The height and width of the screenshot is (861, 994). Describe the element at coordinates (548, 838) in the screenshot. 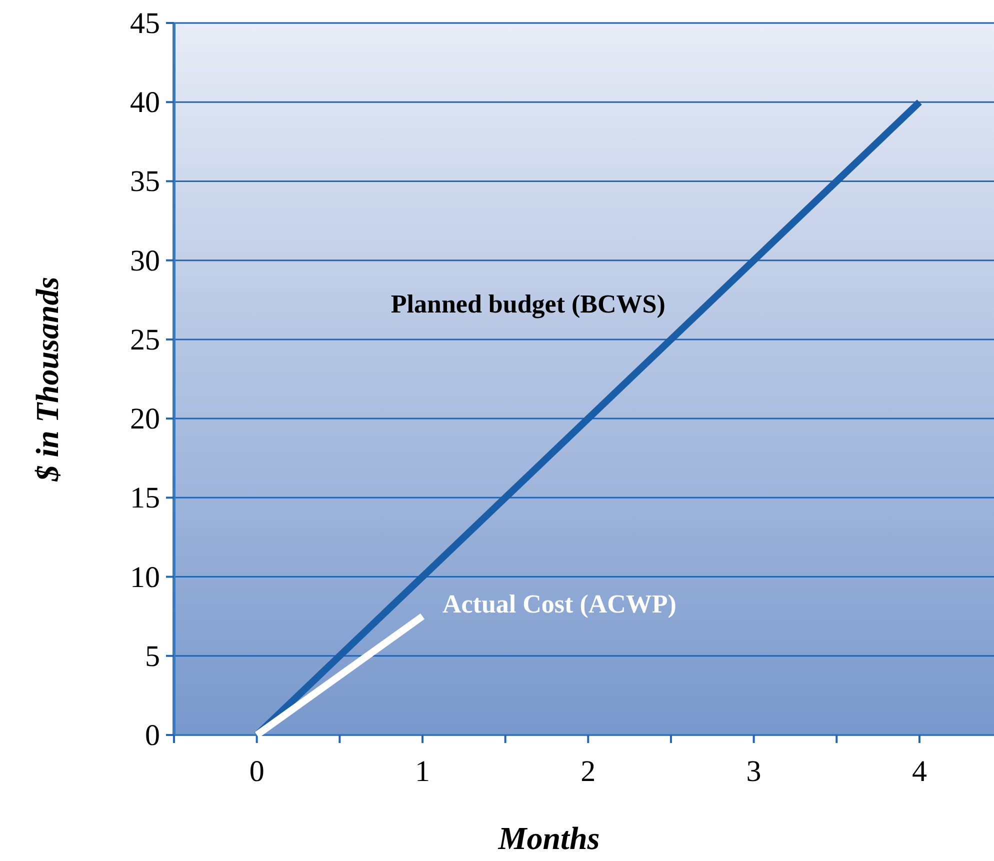

I see `x-axis-title: Months` at that location.